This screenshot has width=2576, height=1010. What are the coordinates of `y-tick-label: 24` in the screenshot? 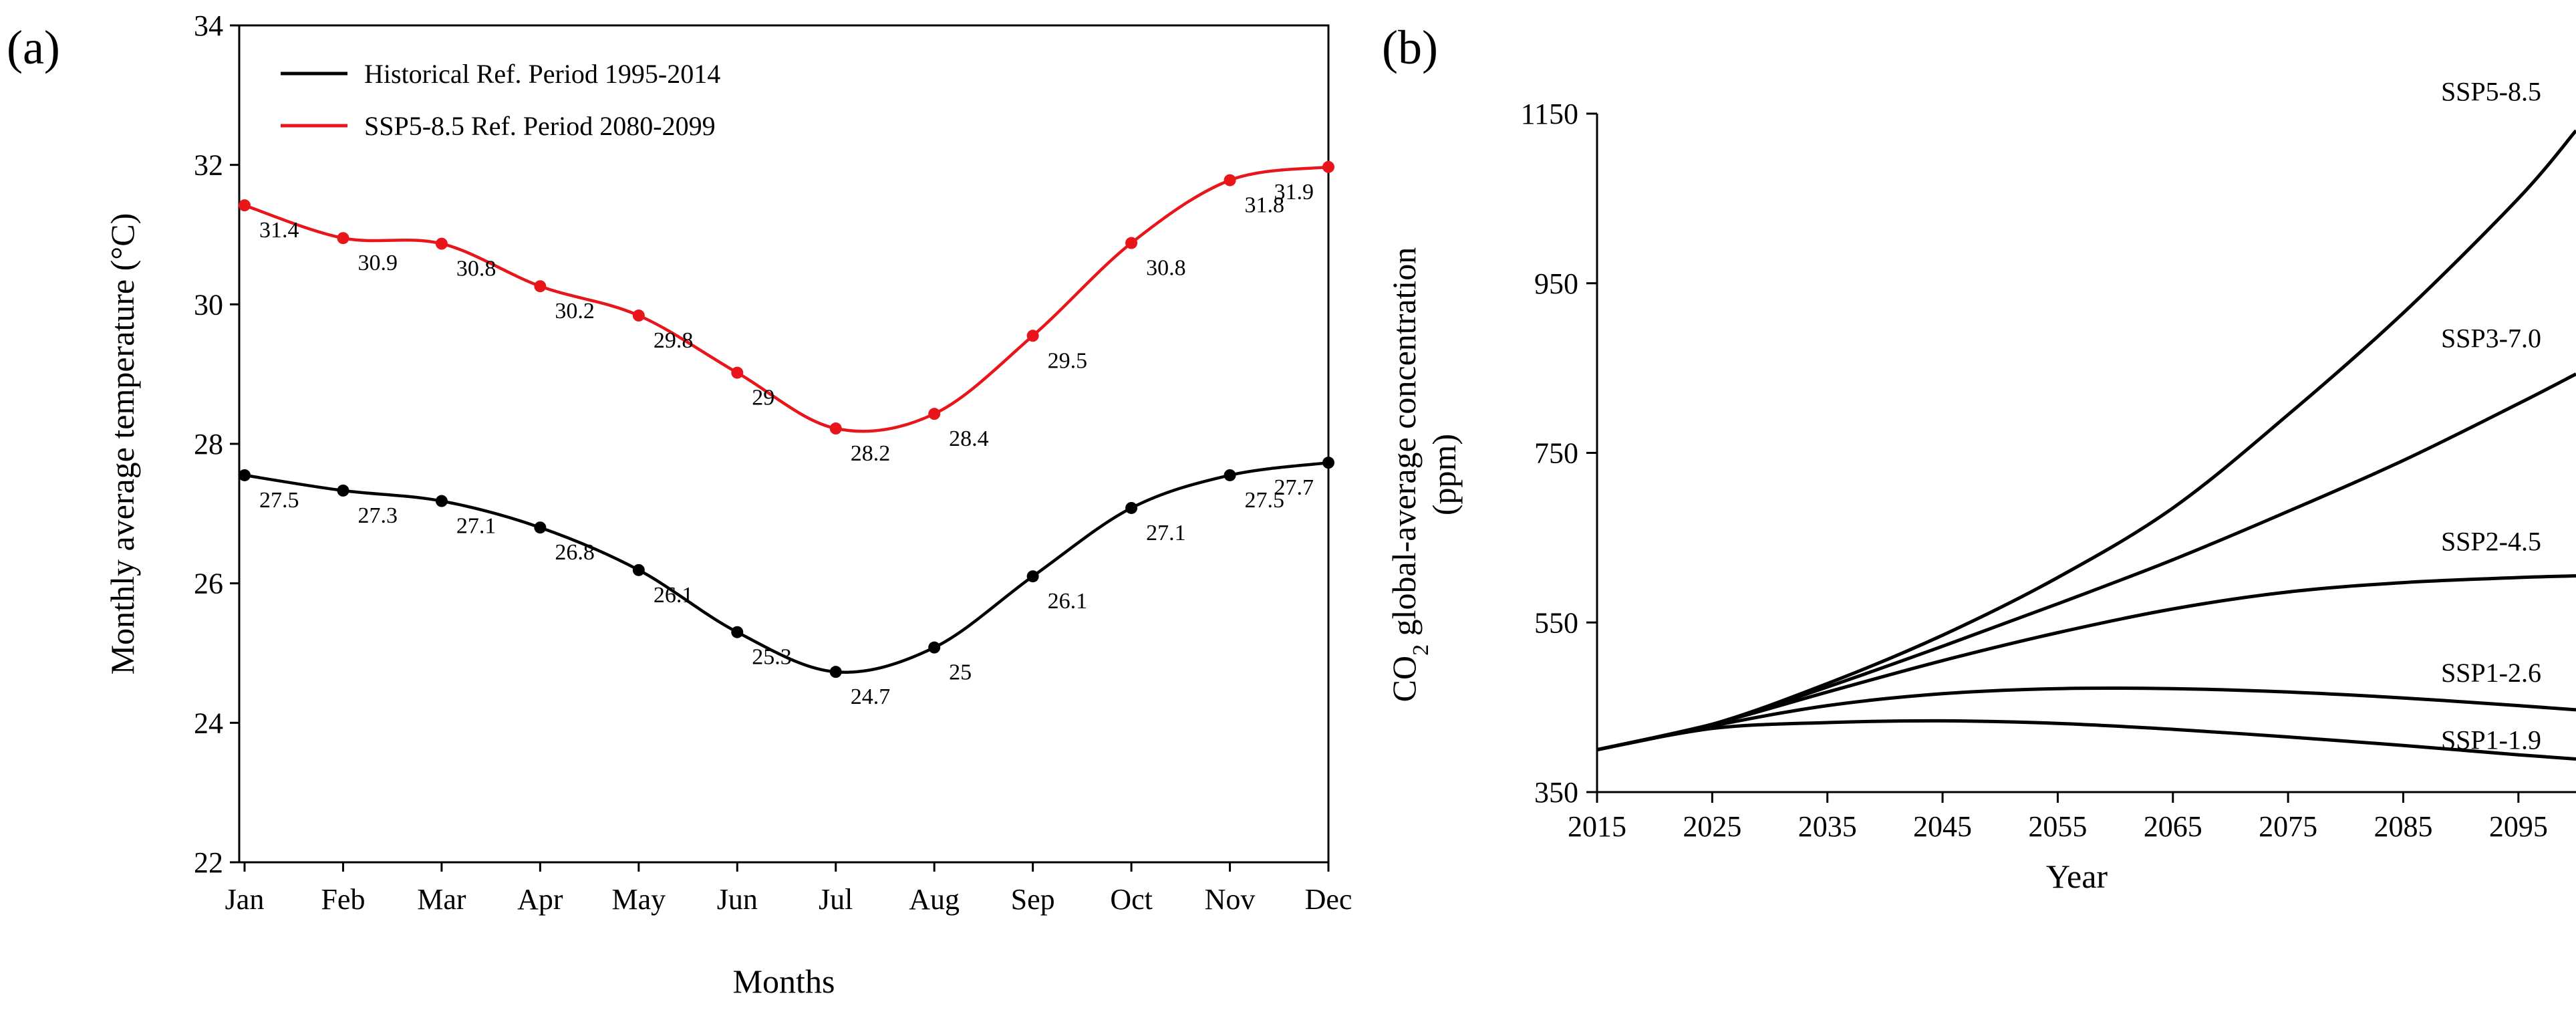 It's located at (208, 723).